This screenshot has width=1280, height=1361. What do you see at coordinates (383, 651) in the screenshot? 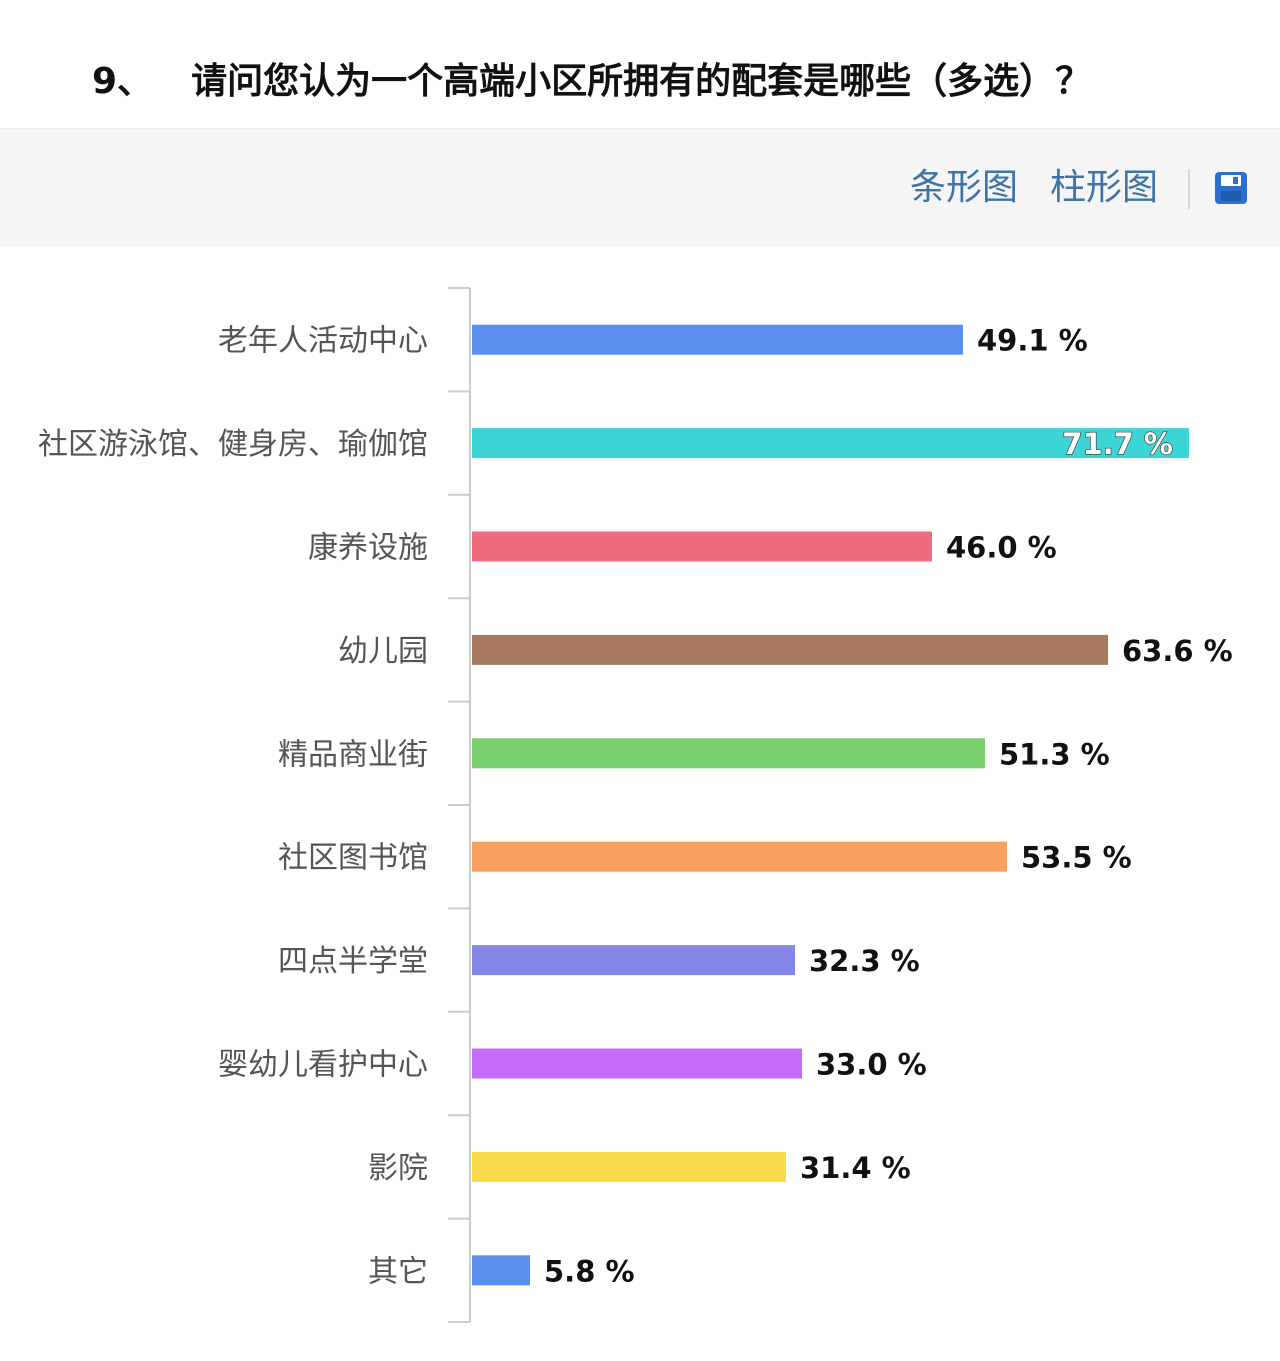
I see `category-label: 幼儿园` at bounding box center [383, 651].